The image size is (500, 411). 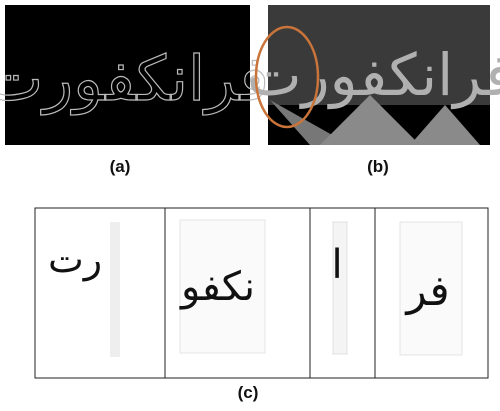 What do you see at coordinates (248, 392) in the screenshot?
I see `caption-c: (c)` at bounding box center [248, 392].